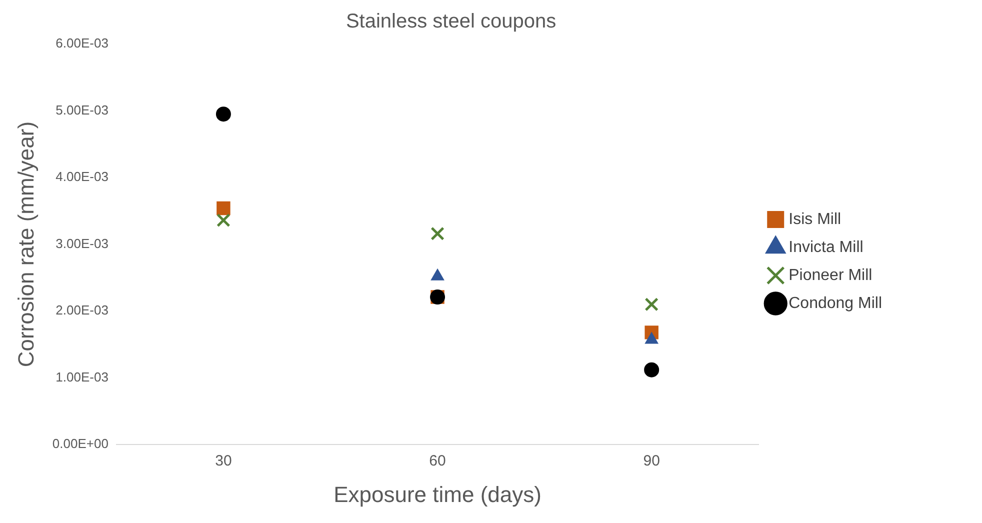 Image resolution: width=982 pixels, height=523 pixels. I want to click on legend-label: Isis Mill, so click(815, 219).